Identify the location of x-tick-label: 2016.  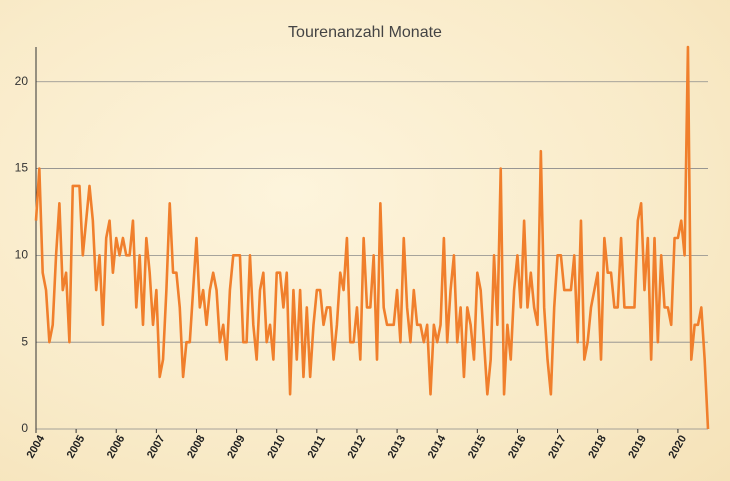
(517, 446).